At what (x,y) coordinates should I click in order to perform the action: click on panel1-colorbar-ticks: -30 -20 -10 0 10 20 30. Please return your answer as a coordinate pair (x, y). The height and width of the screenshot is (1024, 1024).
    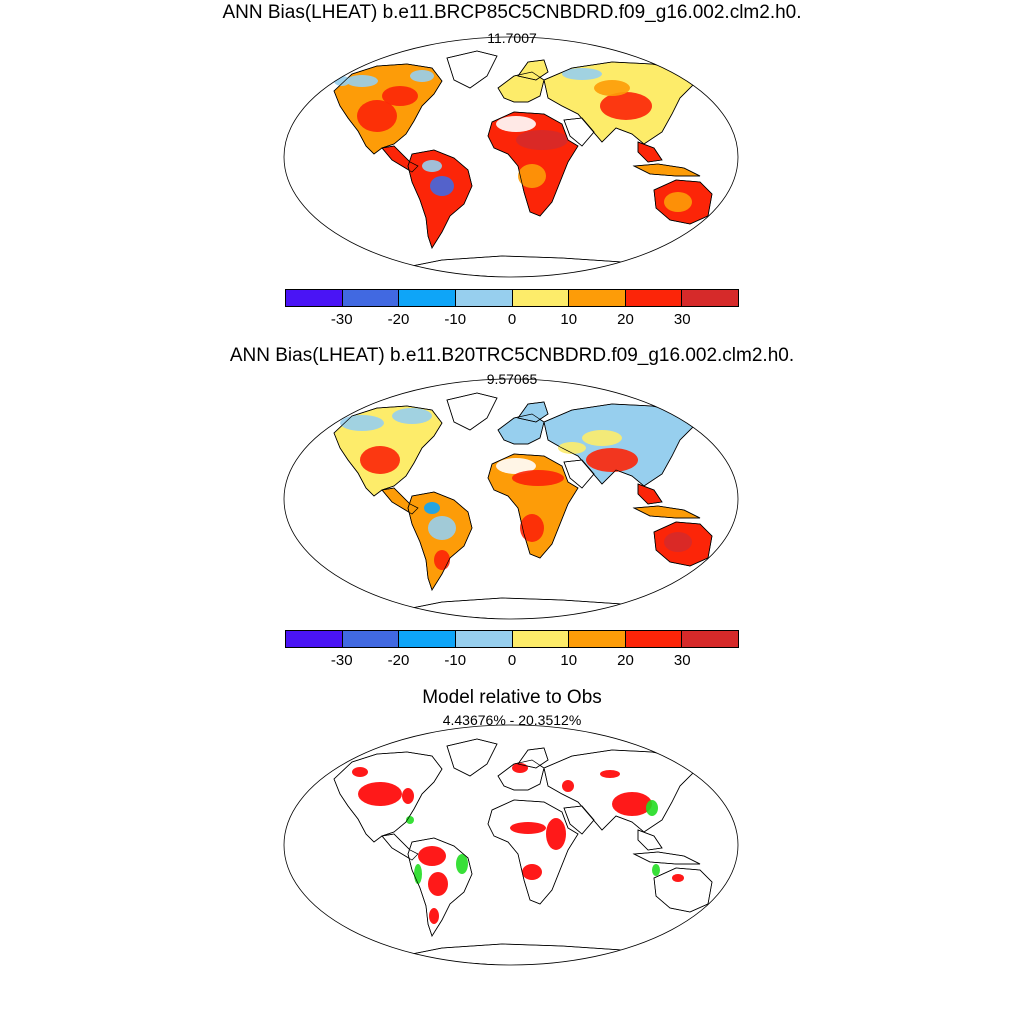
    Looking at the image, I should click on (512, 320).